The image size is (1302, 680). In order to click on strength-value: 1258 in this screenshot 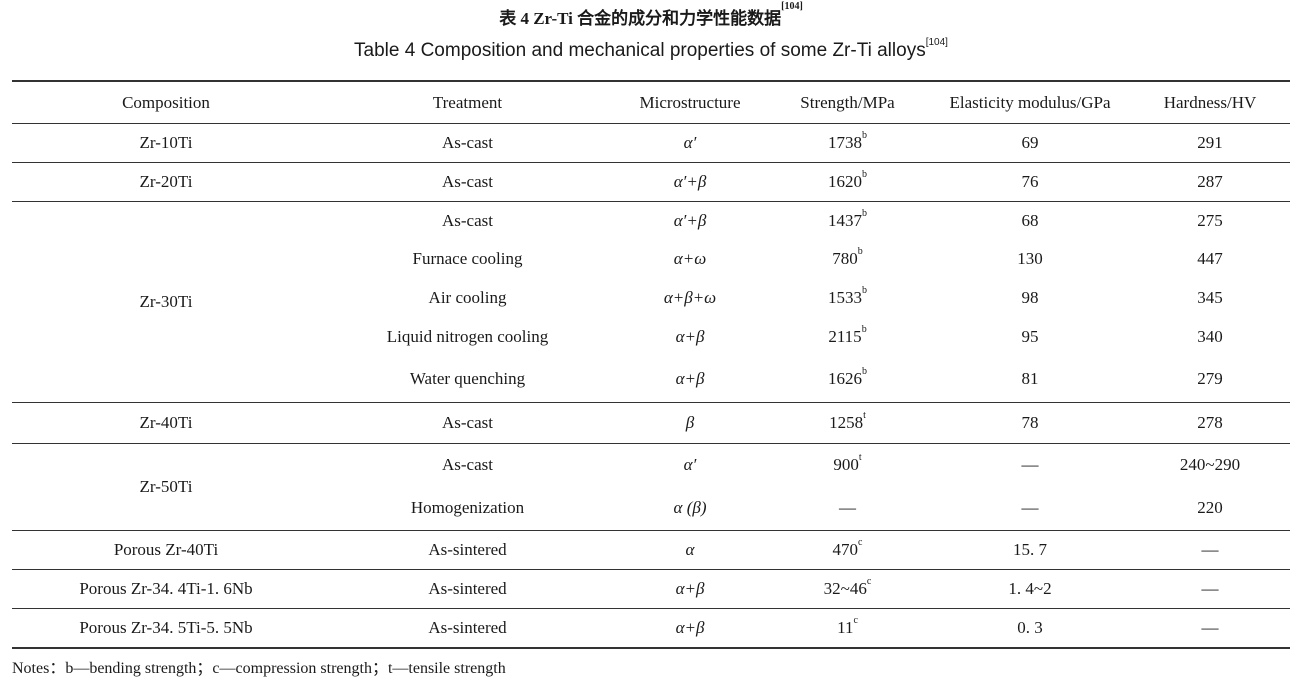, I will do `click(846, 422)`.